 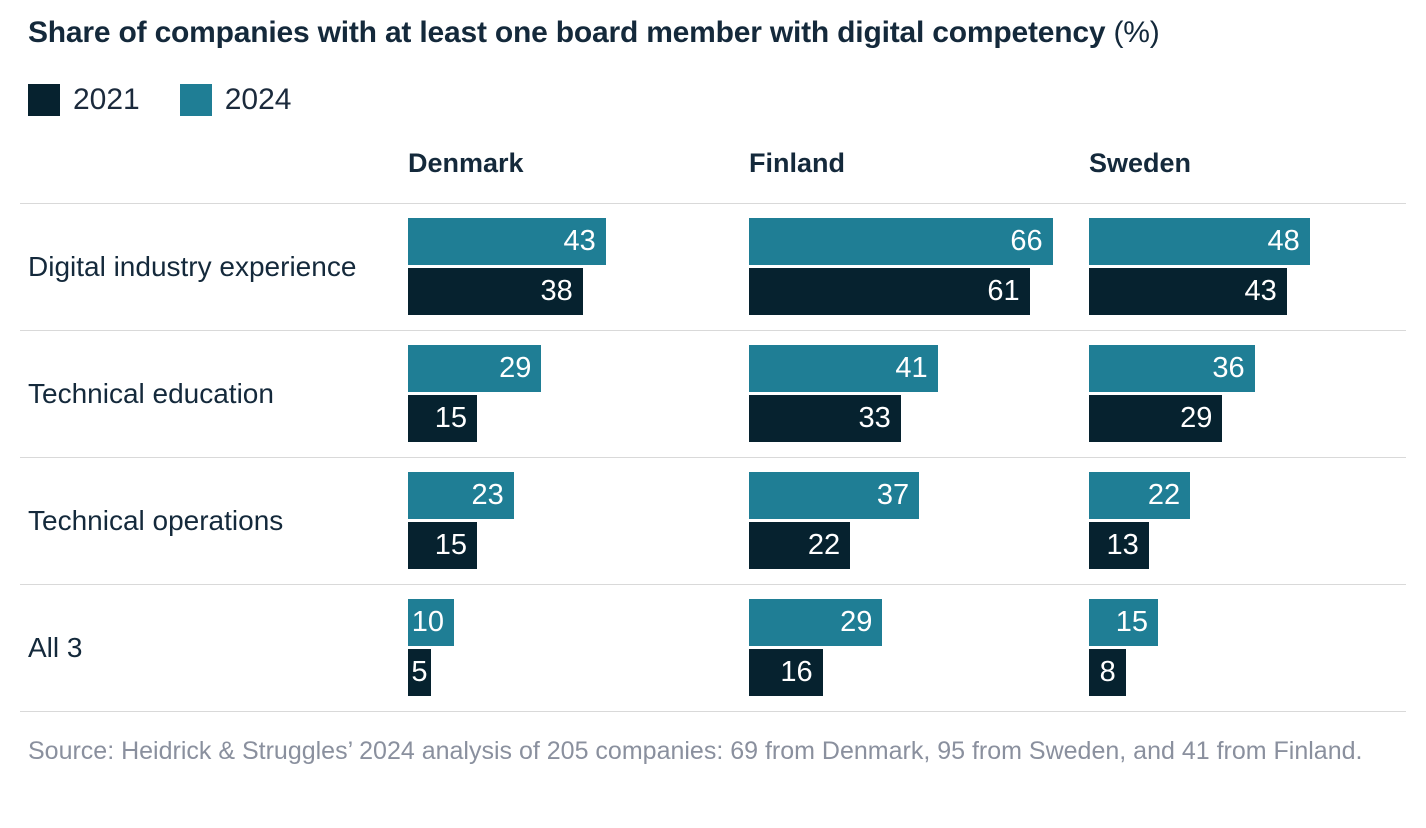 I want to click on bar-2021: 5, so click(x=419, y=672).